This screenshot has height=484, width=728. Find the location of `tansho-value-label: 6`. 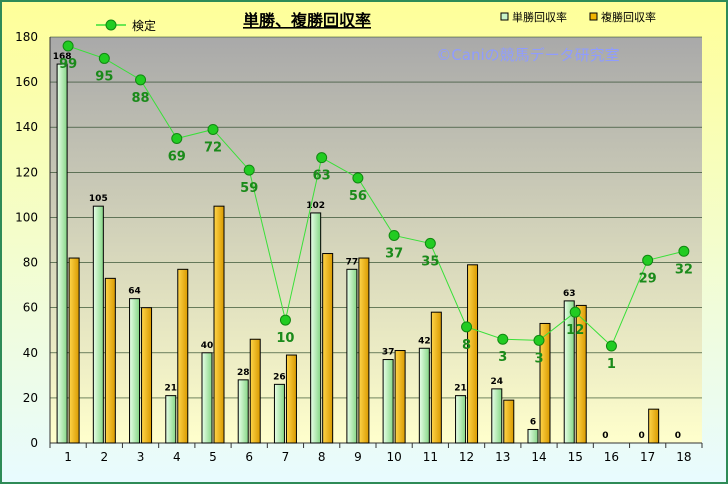

tansho-value-label: 6 is located at coordinates (533, 422).